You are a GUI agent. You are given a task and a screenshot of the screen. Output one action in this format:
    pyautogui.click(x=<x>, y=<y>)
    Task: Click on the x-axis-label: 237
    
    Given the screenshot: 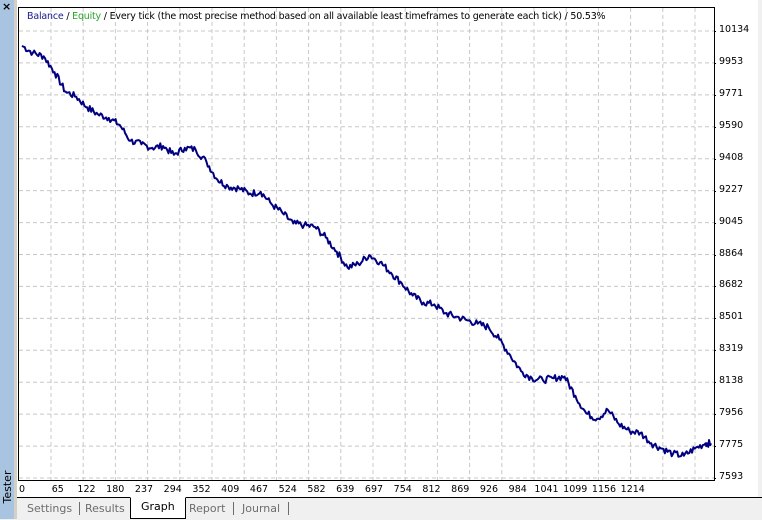 What is the action you would take?
    pyautogui.click(x=144, y=489)
    